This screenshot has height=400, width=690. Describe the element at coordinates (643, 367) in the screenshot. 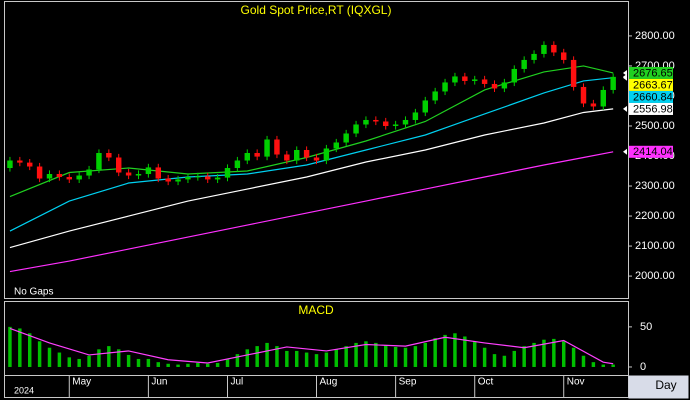

I see `y-tick-label: 0` at that location.